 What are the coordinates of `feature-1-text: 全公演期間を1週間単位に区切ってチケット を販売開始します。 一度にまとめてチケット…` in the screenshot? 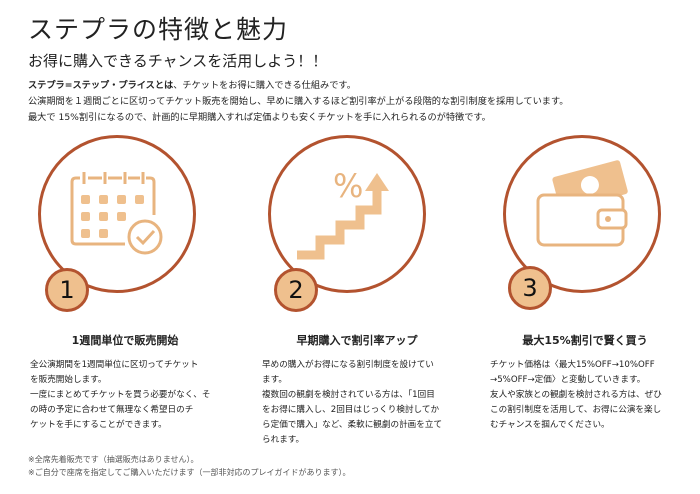 It's located at (120, 395).